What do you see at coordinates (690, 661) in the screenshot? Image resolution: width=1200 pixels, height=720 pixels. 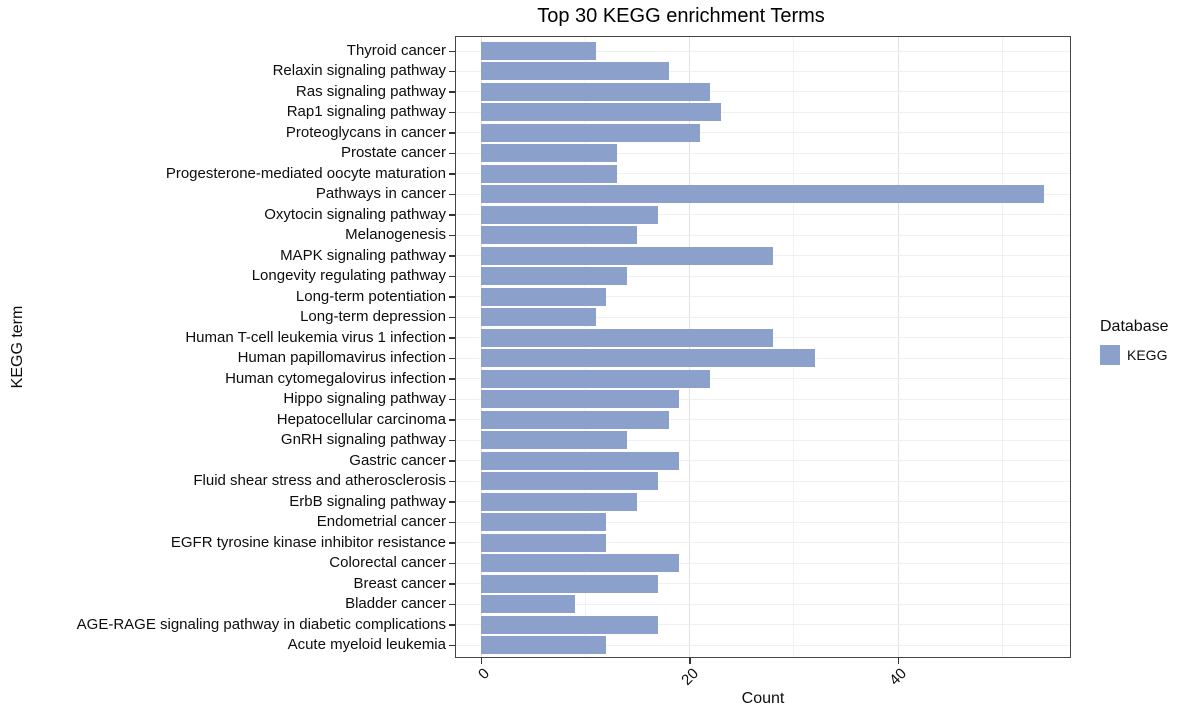 I see `x-axis-tick` at bounding box center [690, 661].